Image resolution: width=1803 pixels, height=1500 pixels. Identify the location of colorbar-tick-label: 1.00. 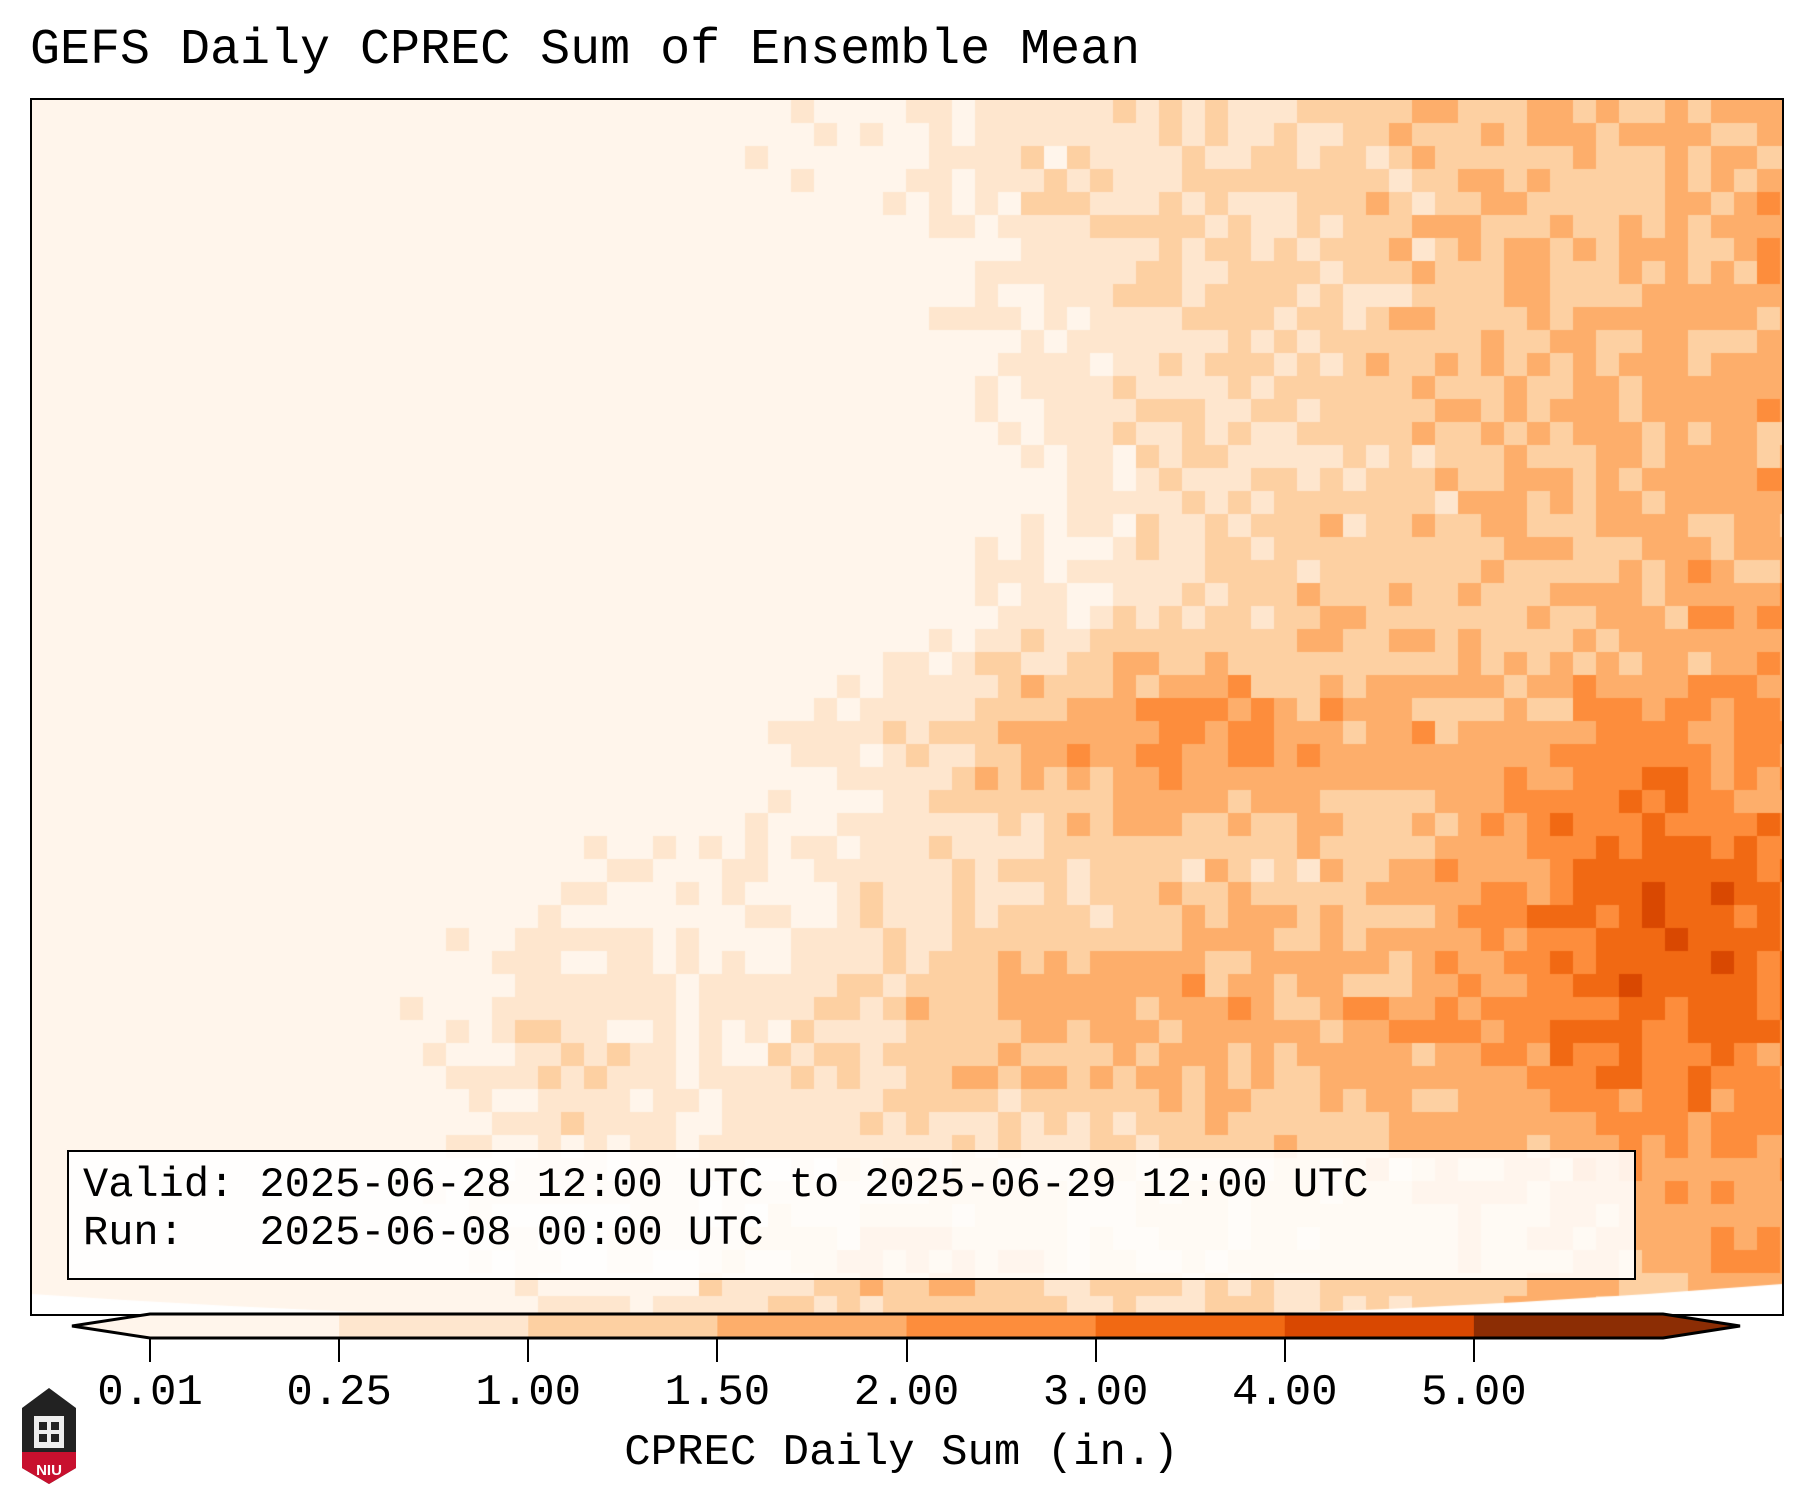
(528, 1393).